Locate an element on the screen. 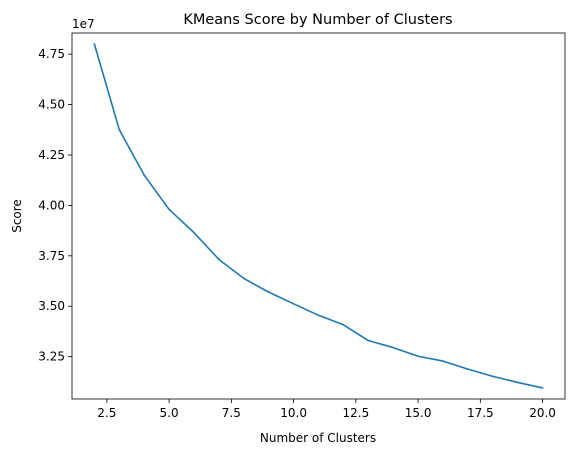 The height and width of the screenshot is (455, 575). y-tick-label: 4.00 is located at coordinates (51, 205).